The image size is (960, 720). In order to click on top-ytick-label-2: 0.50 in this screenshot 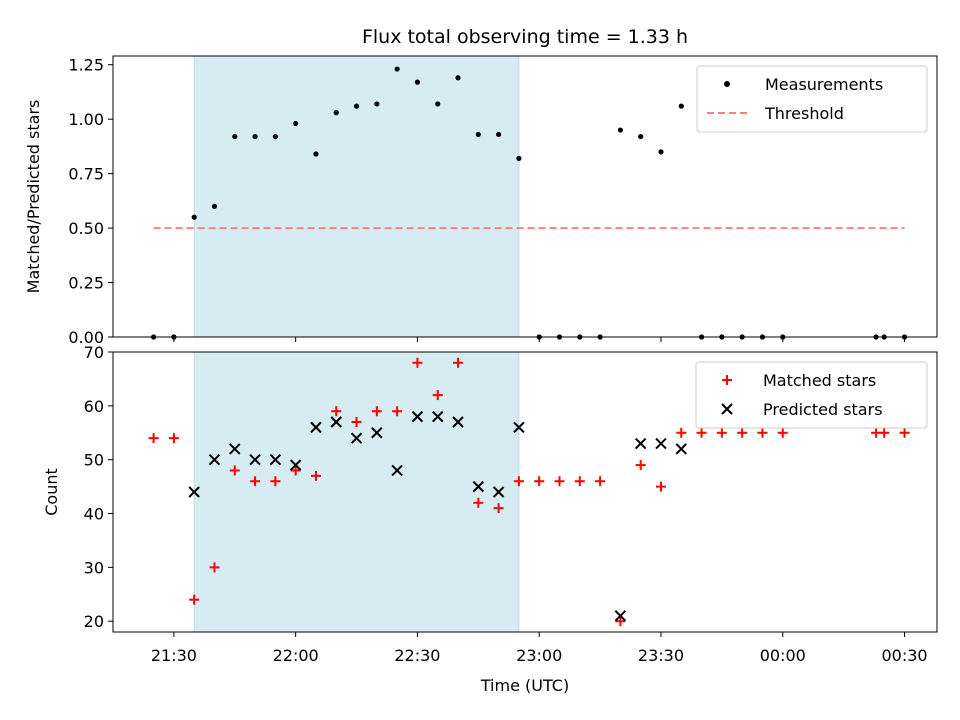, I will do `click(86, 228)`.